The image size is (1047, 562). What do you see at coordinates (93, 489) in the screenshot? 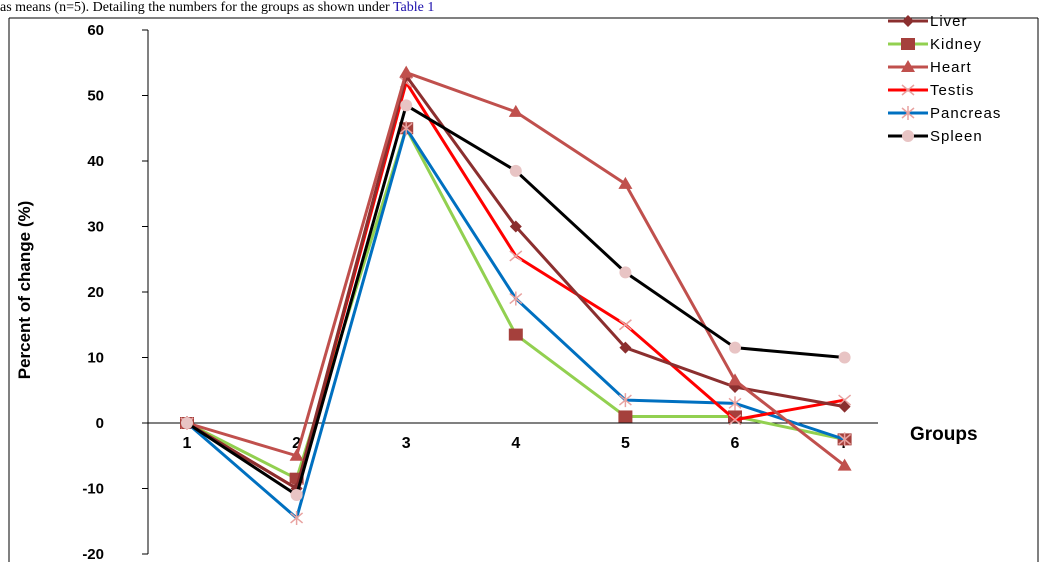
I see `y-tick-label: -10` at bounding box center [93, 489].